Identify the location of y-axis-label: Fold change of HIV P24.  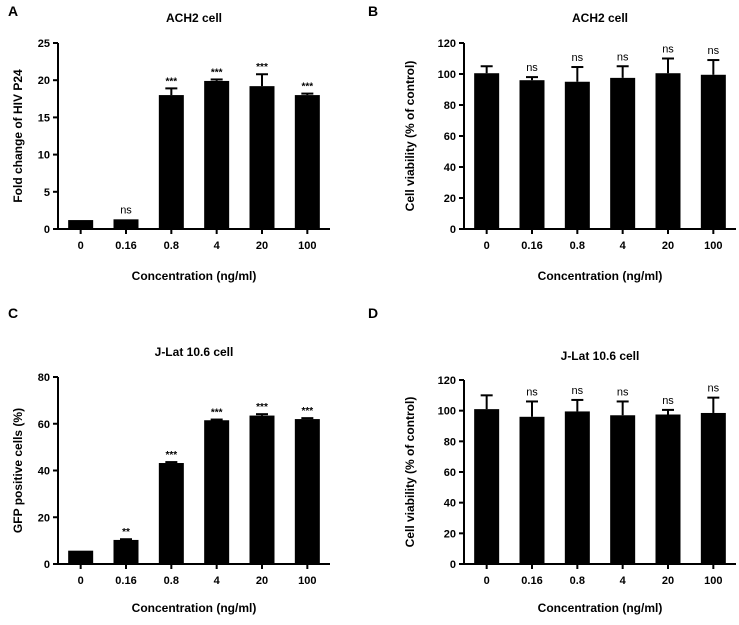
(18, 136).